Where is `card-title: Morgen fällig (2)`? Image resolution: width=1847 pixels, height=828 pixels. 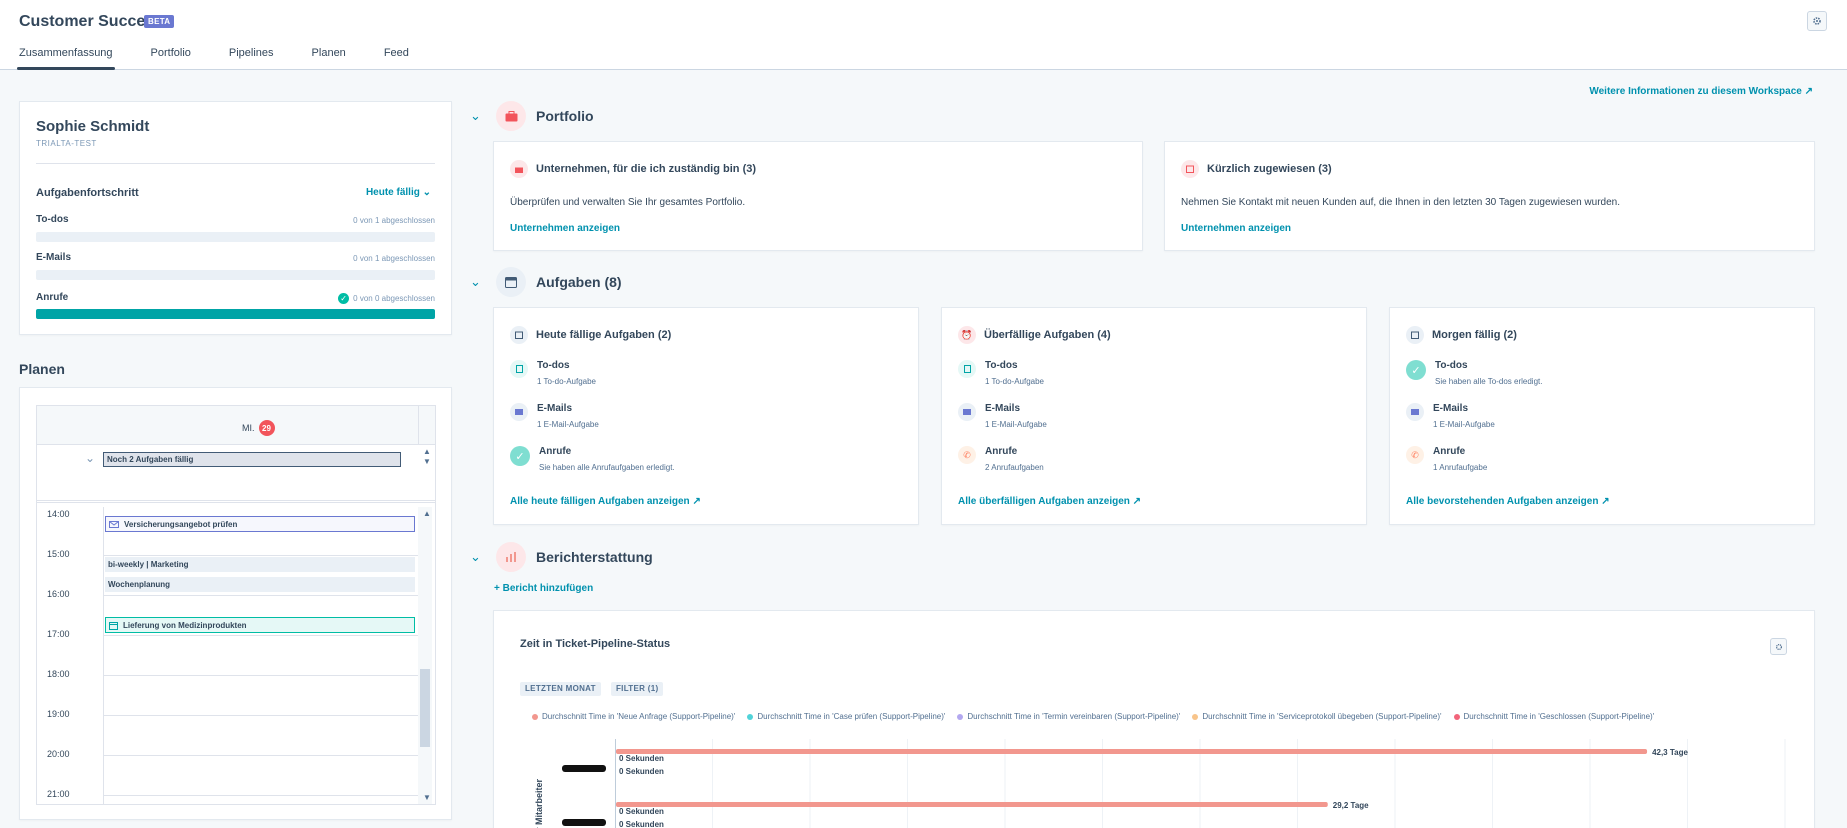
card-title: Morgen fällig (2) is located at coordinates (1461, 335).